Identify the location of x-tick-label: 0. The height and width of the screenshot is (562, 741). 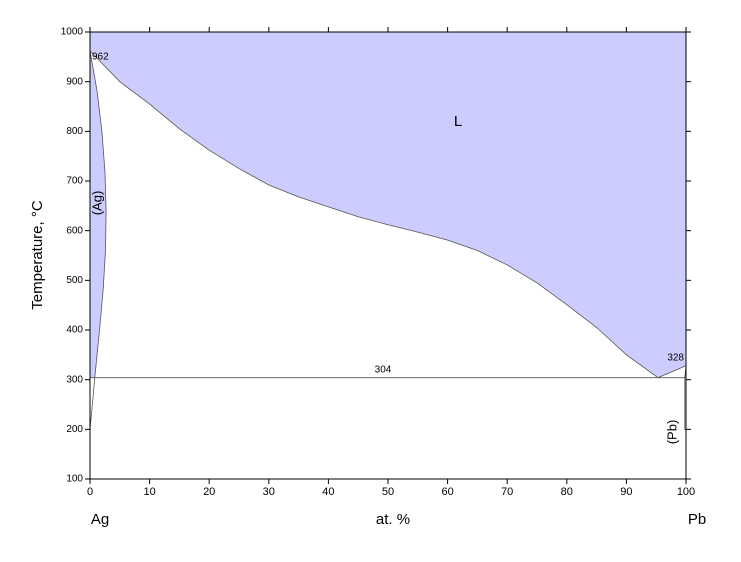
(90, 492).